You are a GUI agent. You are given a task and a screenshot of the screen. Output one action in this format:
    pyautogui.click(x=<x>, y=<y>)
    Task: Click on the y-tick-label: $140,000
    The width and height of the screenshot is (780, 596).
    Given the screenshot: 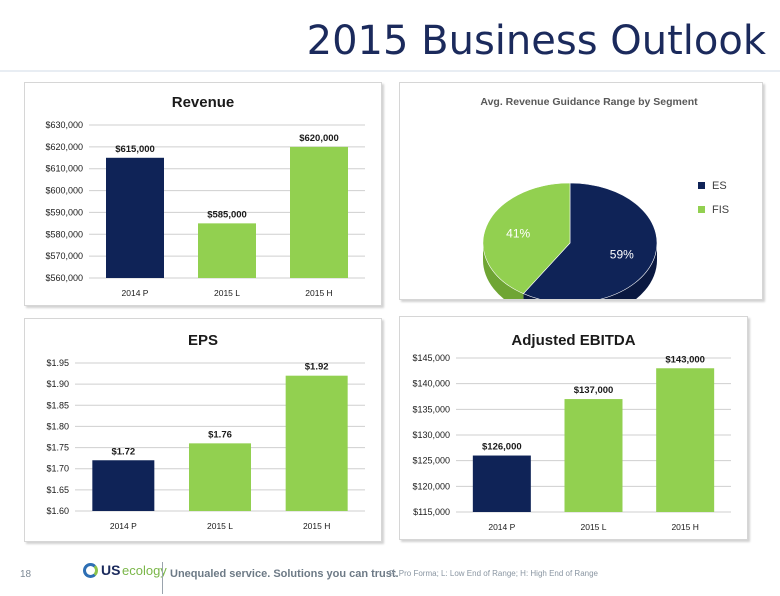 What is the action you would take?
    pyautogui.click(x=431, y=384)
    